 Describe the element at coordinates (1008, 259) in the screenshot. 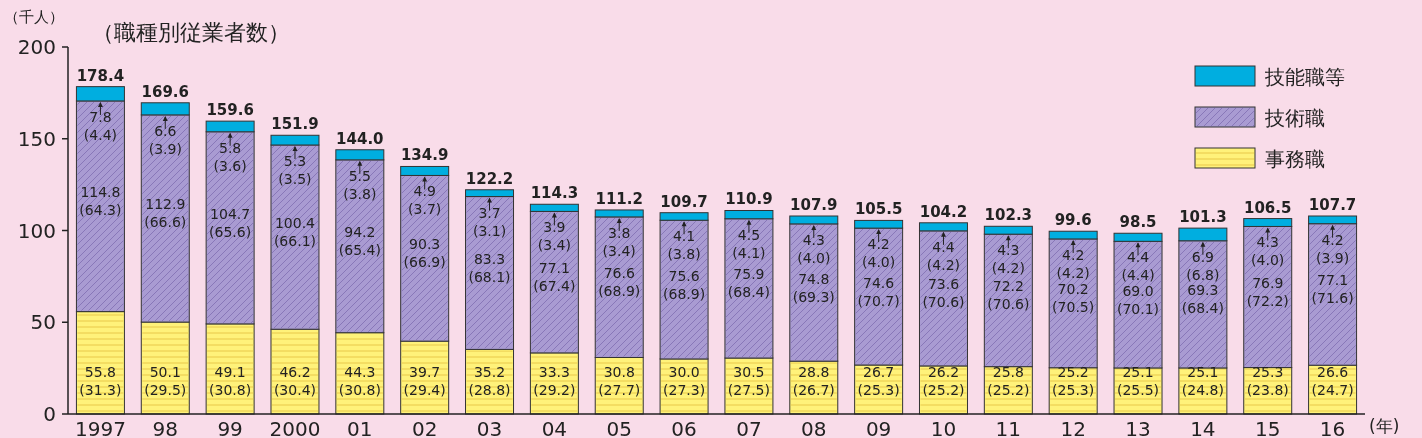

I see `data-label: 4.3 (4.2)` at that location.